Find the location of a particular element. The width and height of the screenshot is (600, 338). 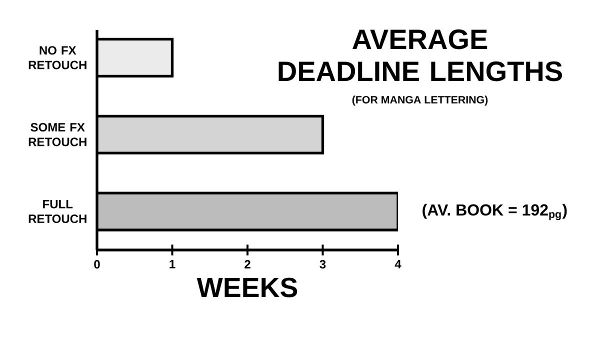

x-axis-title: WEEKS is located at coordinates (247, 288).